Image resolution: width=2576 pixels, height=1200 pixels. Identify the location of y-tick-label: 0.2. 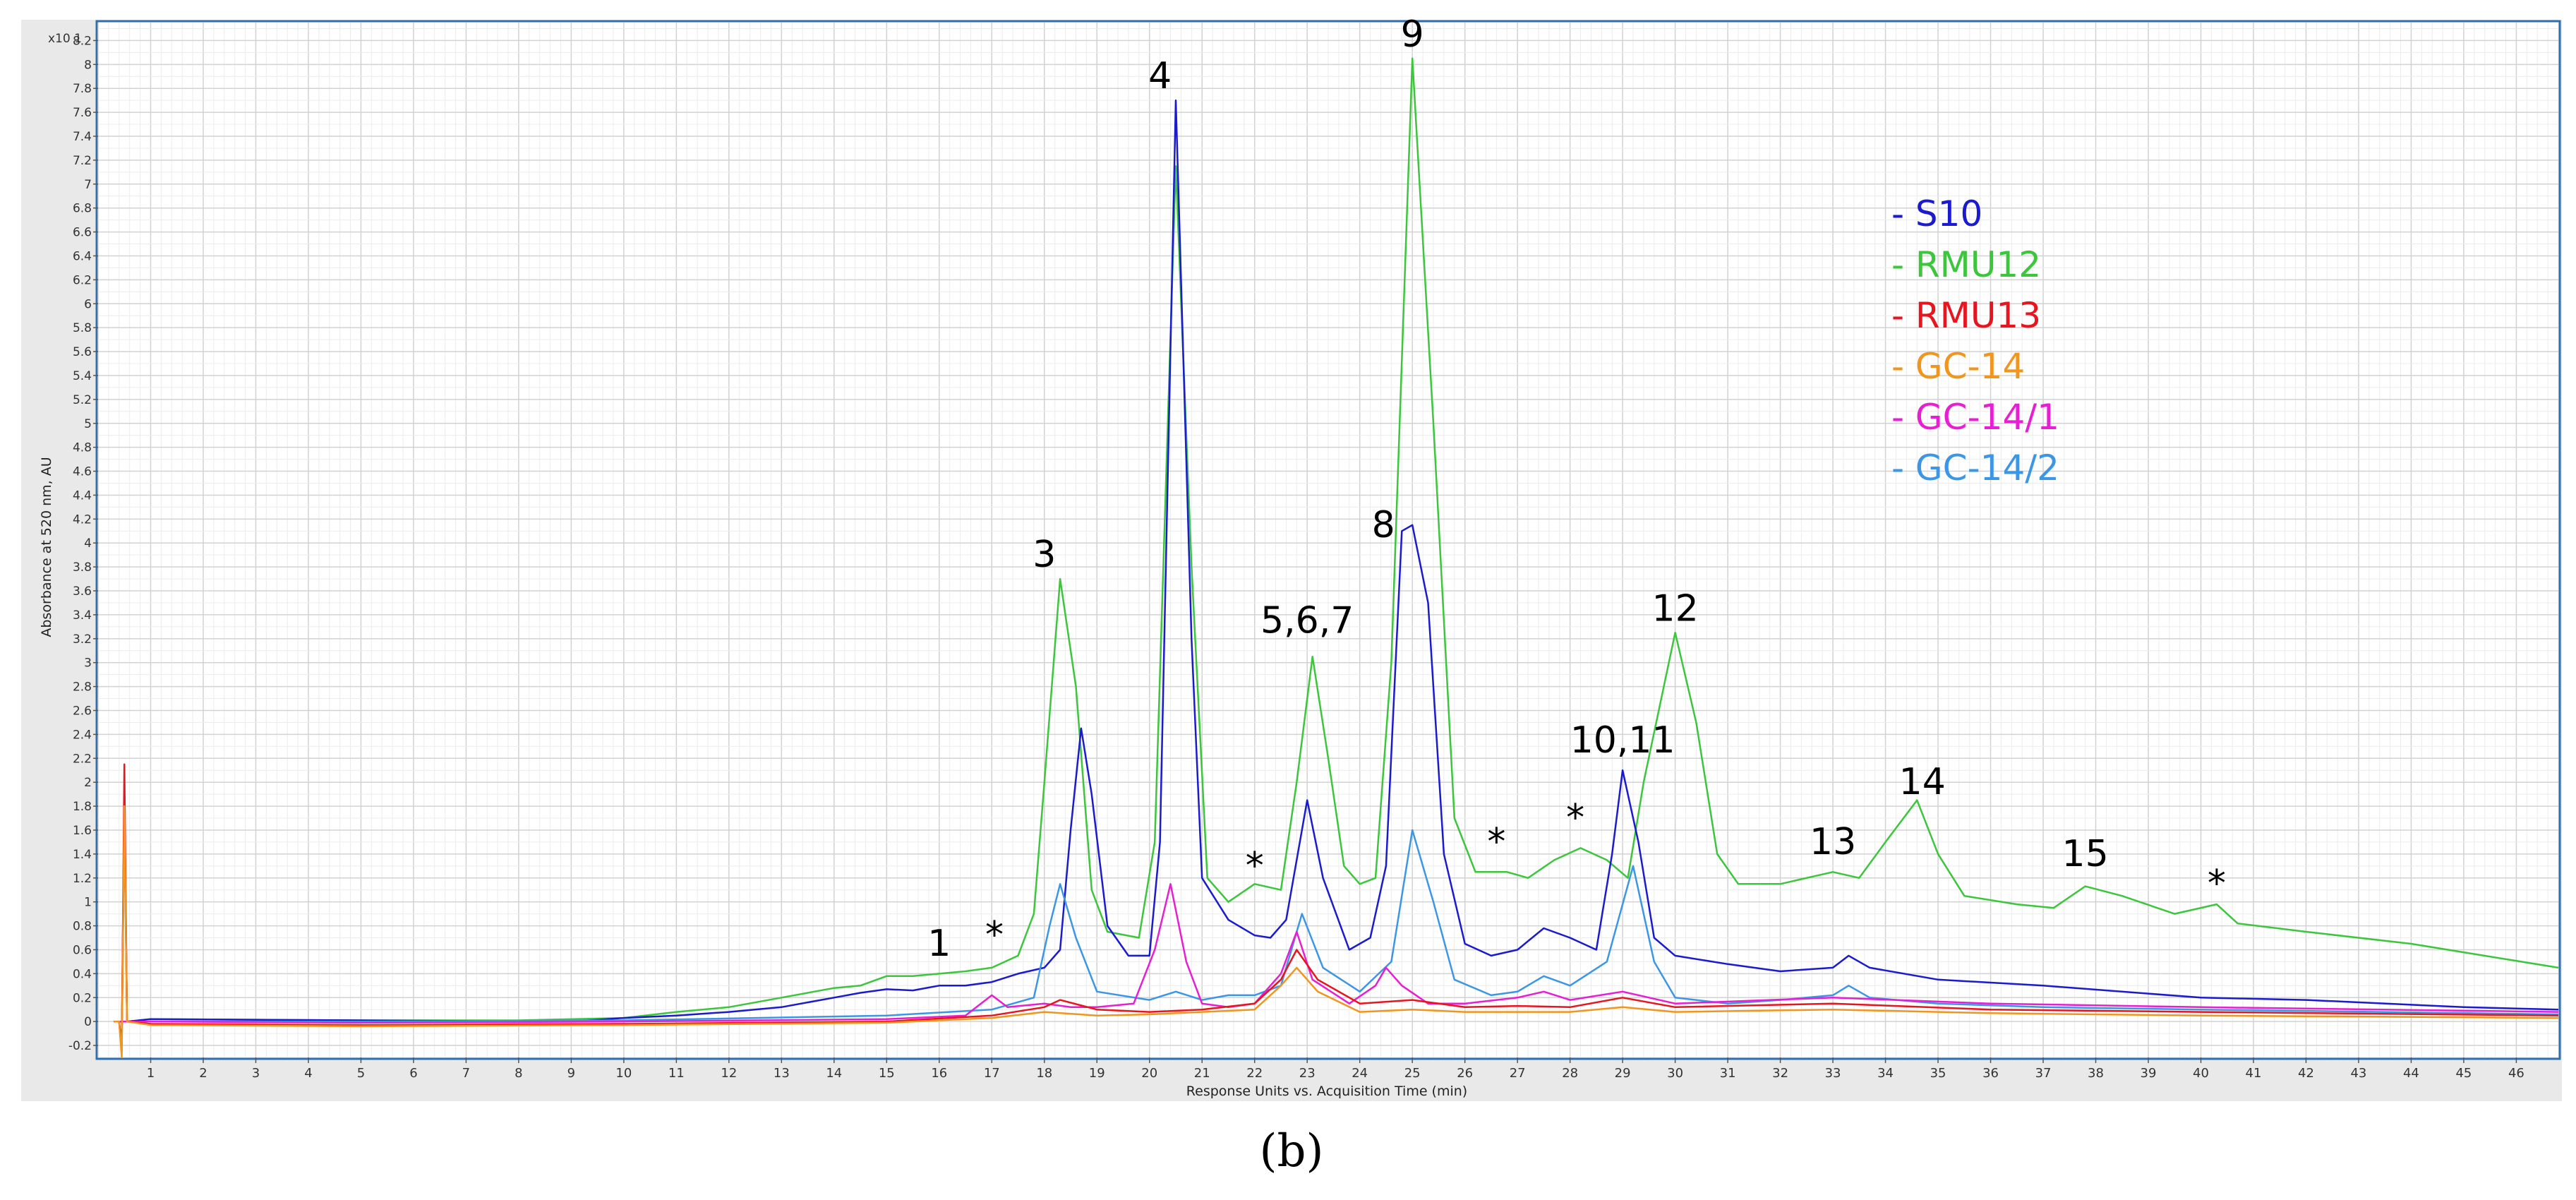
(82, 998).